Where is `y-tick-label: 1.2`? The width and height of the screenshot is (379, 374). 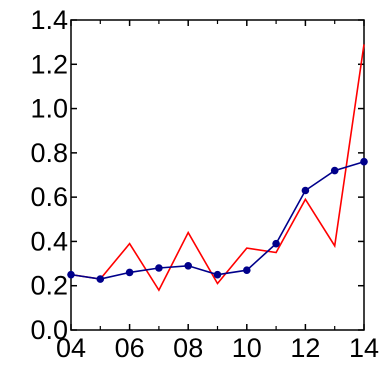
y-tick-label: 1.2 is located at coordinates (49, 64).